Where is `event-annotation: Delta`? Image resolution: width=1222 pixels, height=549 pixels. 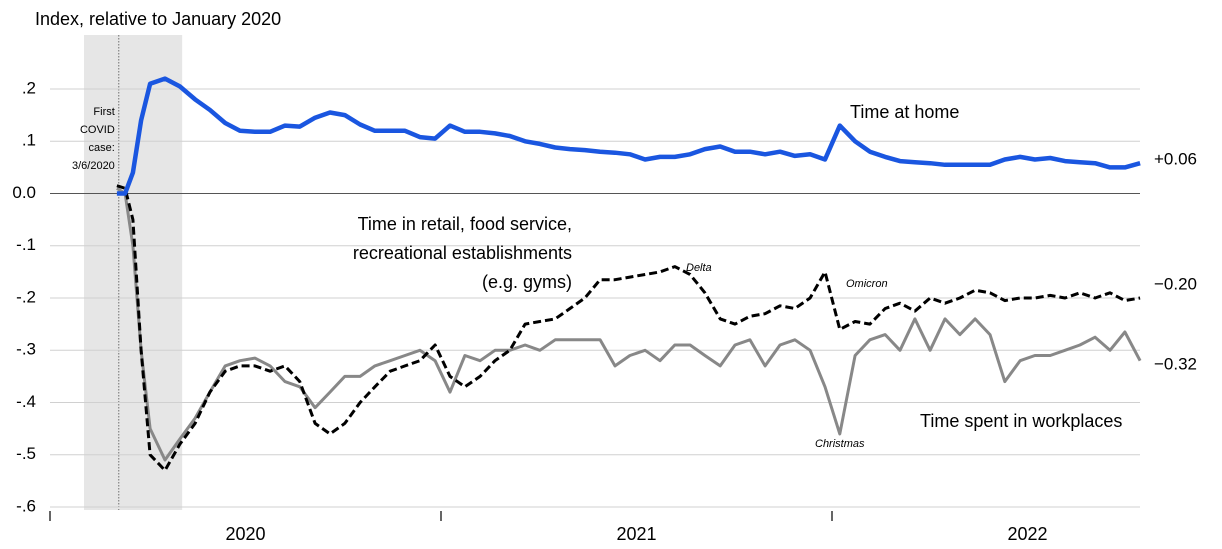
event-annotation: Delta is located at coordinates (699, 268).